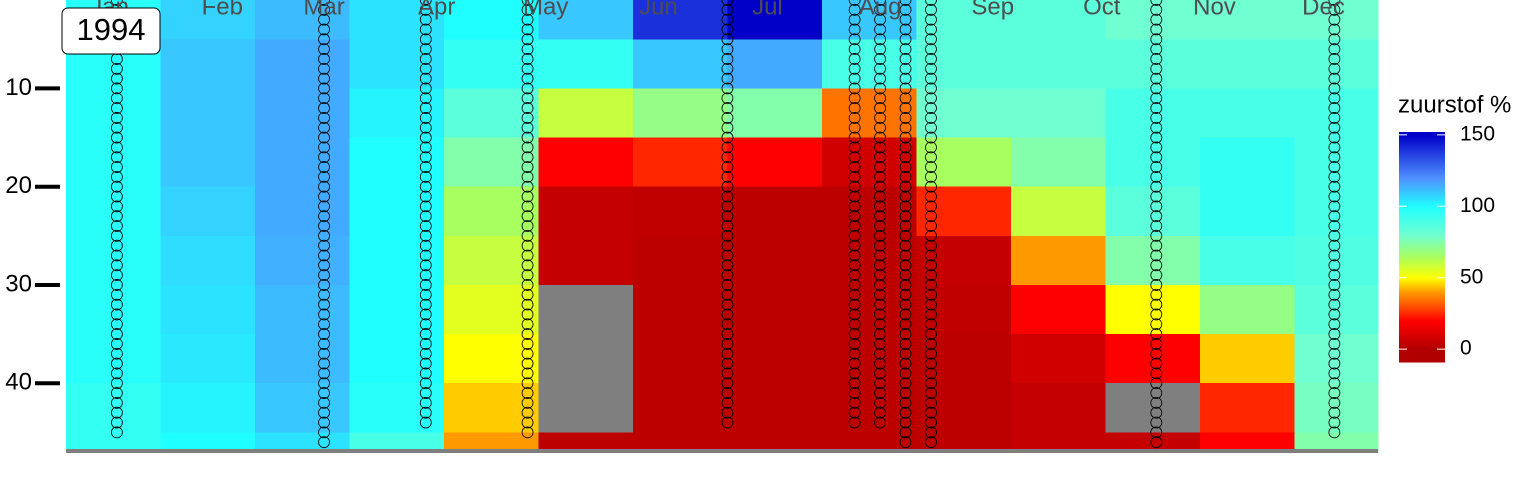 This screenshot has width=1536, height=480. Describe the element at coordinates (1477, 133) in the screenshot. I see `colorbar-label: 150` at that location.